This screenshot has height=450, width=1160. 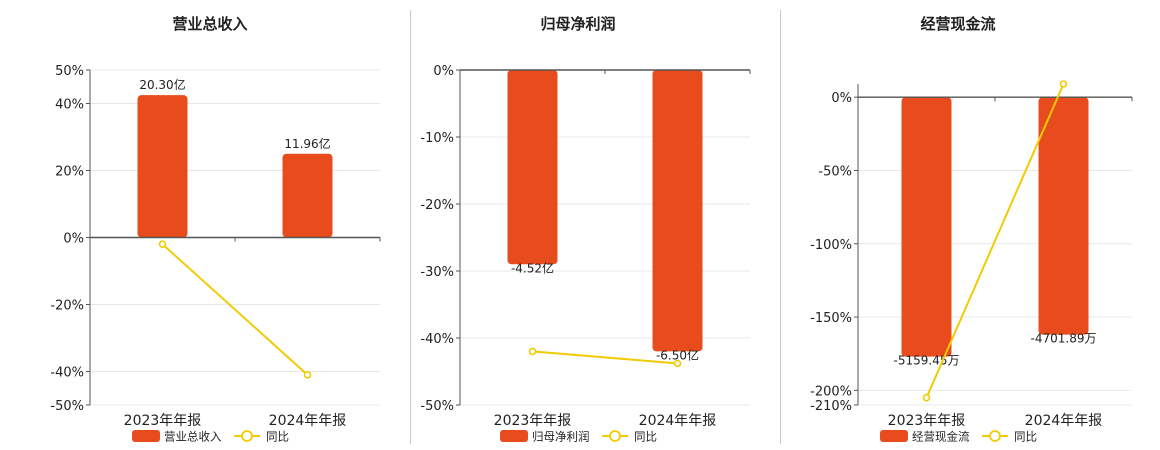 I want to click on bar-data-label: -6.50亿, so click(x=677, y=354).